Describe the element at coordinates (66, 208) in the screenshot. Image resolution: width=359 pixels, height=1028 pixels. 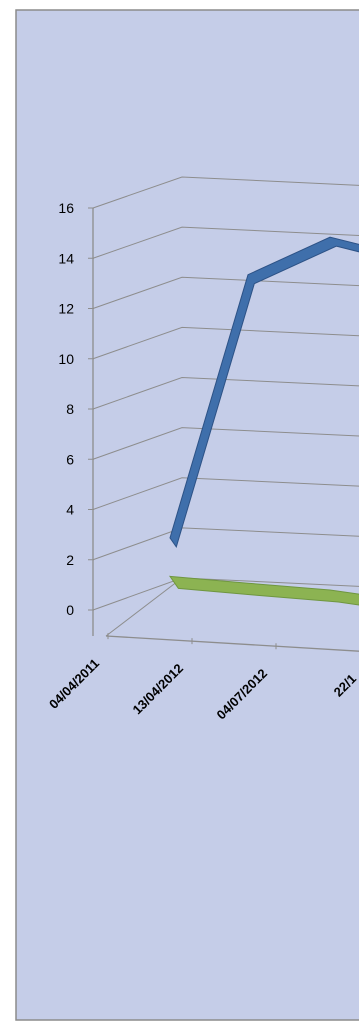
I see `y-tick-label: 16` at that location.